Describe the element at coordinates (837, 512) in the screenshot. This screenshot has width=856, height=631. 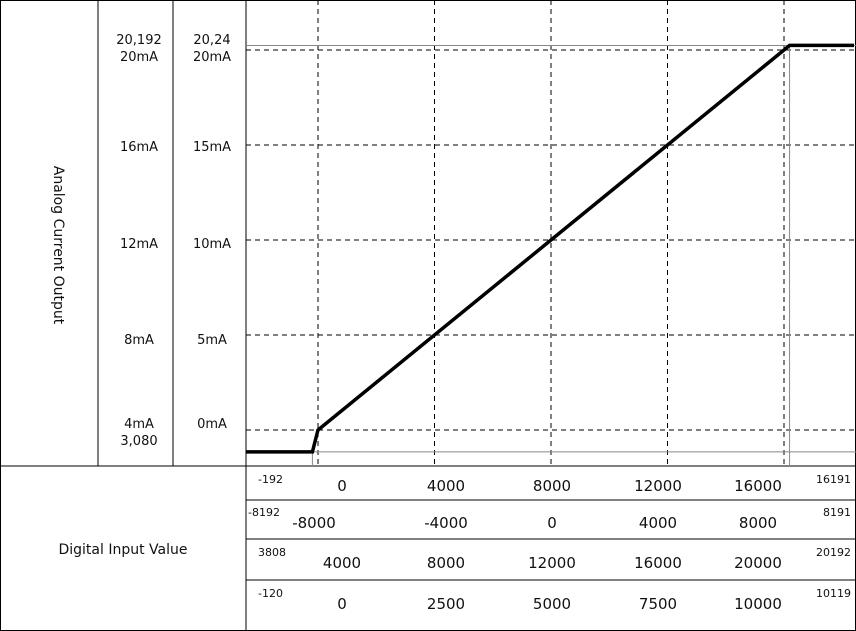
I see `input-scale-end: 8191` at that location.